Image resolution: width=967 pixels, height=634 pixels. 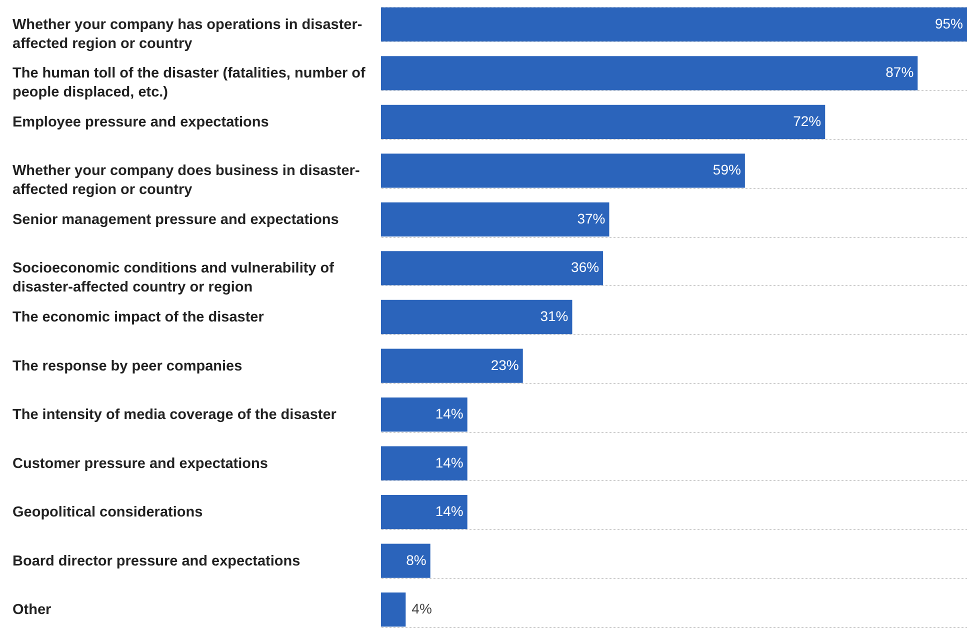 I want to click on data-label: 95%, so click(x=948, y=23).